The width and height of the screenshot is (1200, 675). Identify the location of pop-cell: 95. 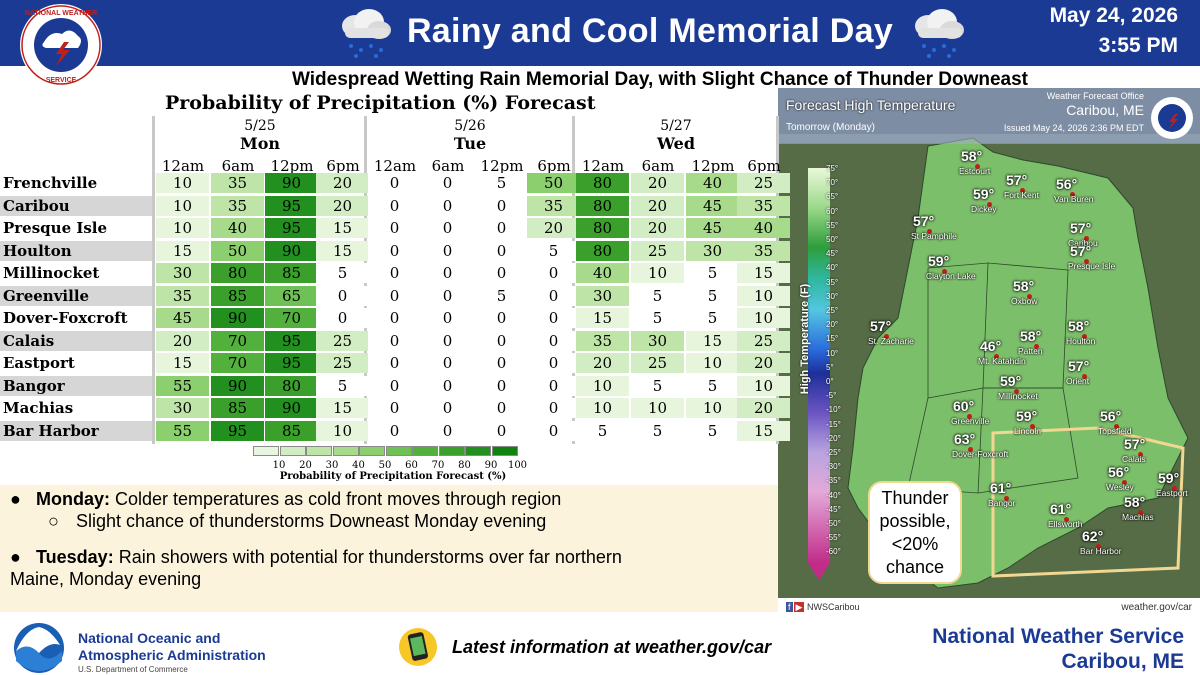
(237, 430).